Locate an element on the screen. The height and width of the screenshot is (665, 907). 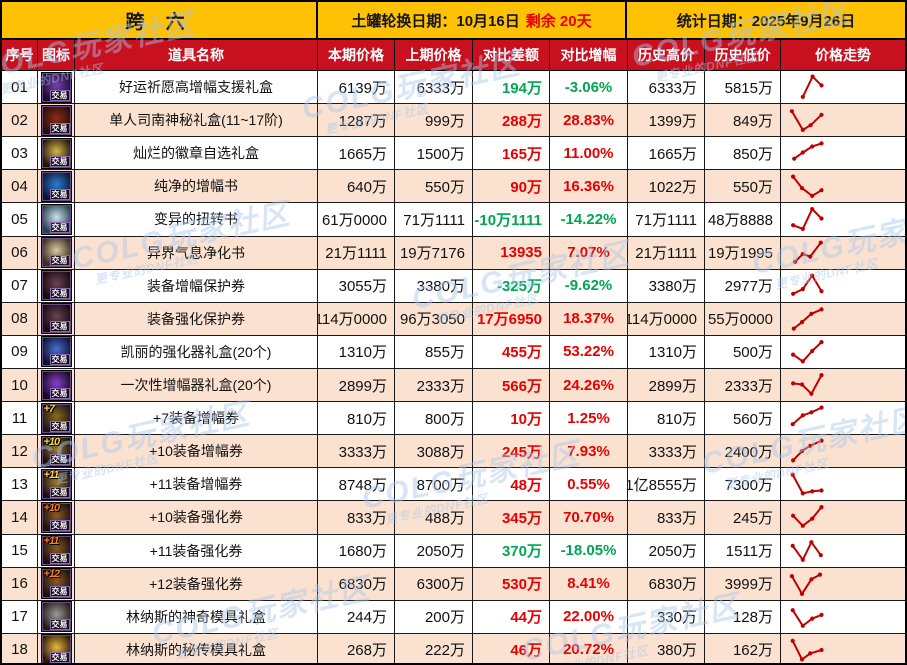
previous-price: 3088万 is located at coordinates (434, 451).